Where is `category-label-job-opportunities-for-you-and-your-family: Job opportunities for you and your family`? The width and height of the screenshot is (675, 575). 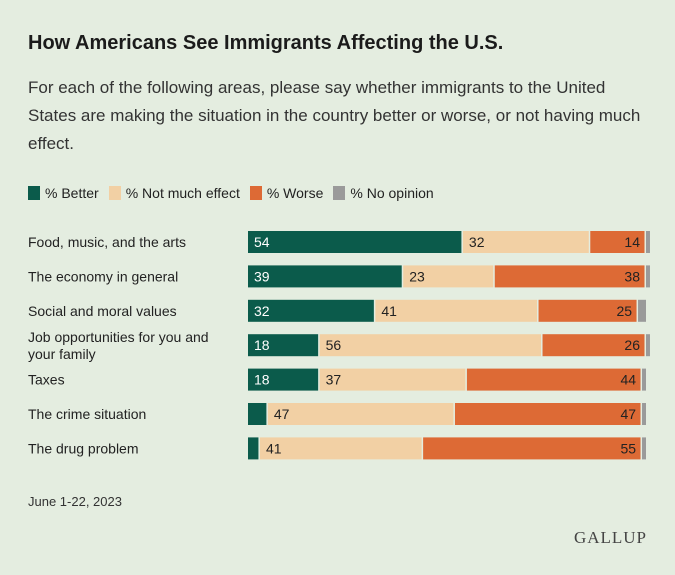 category-label-job-opportunities-for-you-and-your-family: Job opportunities for you and your family is located at coordinates (118, 345).